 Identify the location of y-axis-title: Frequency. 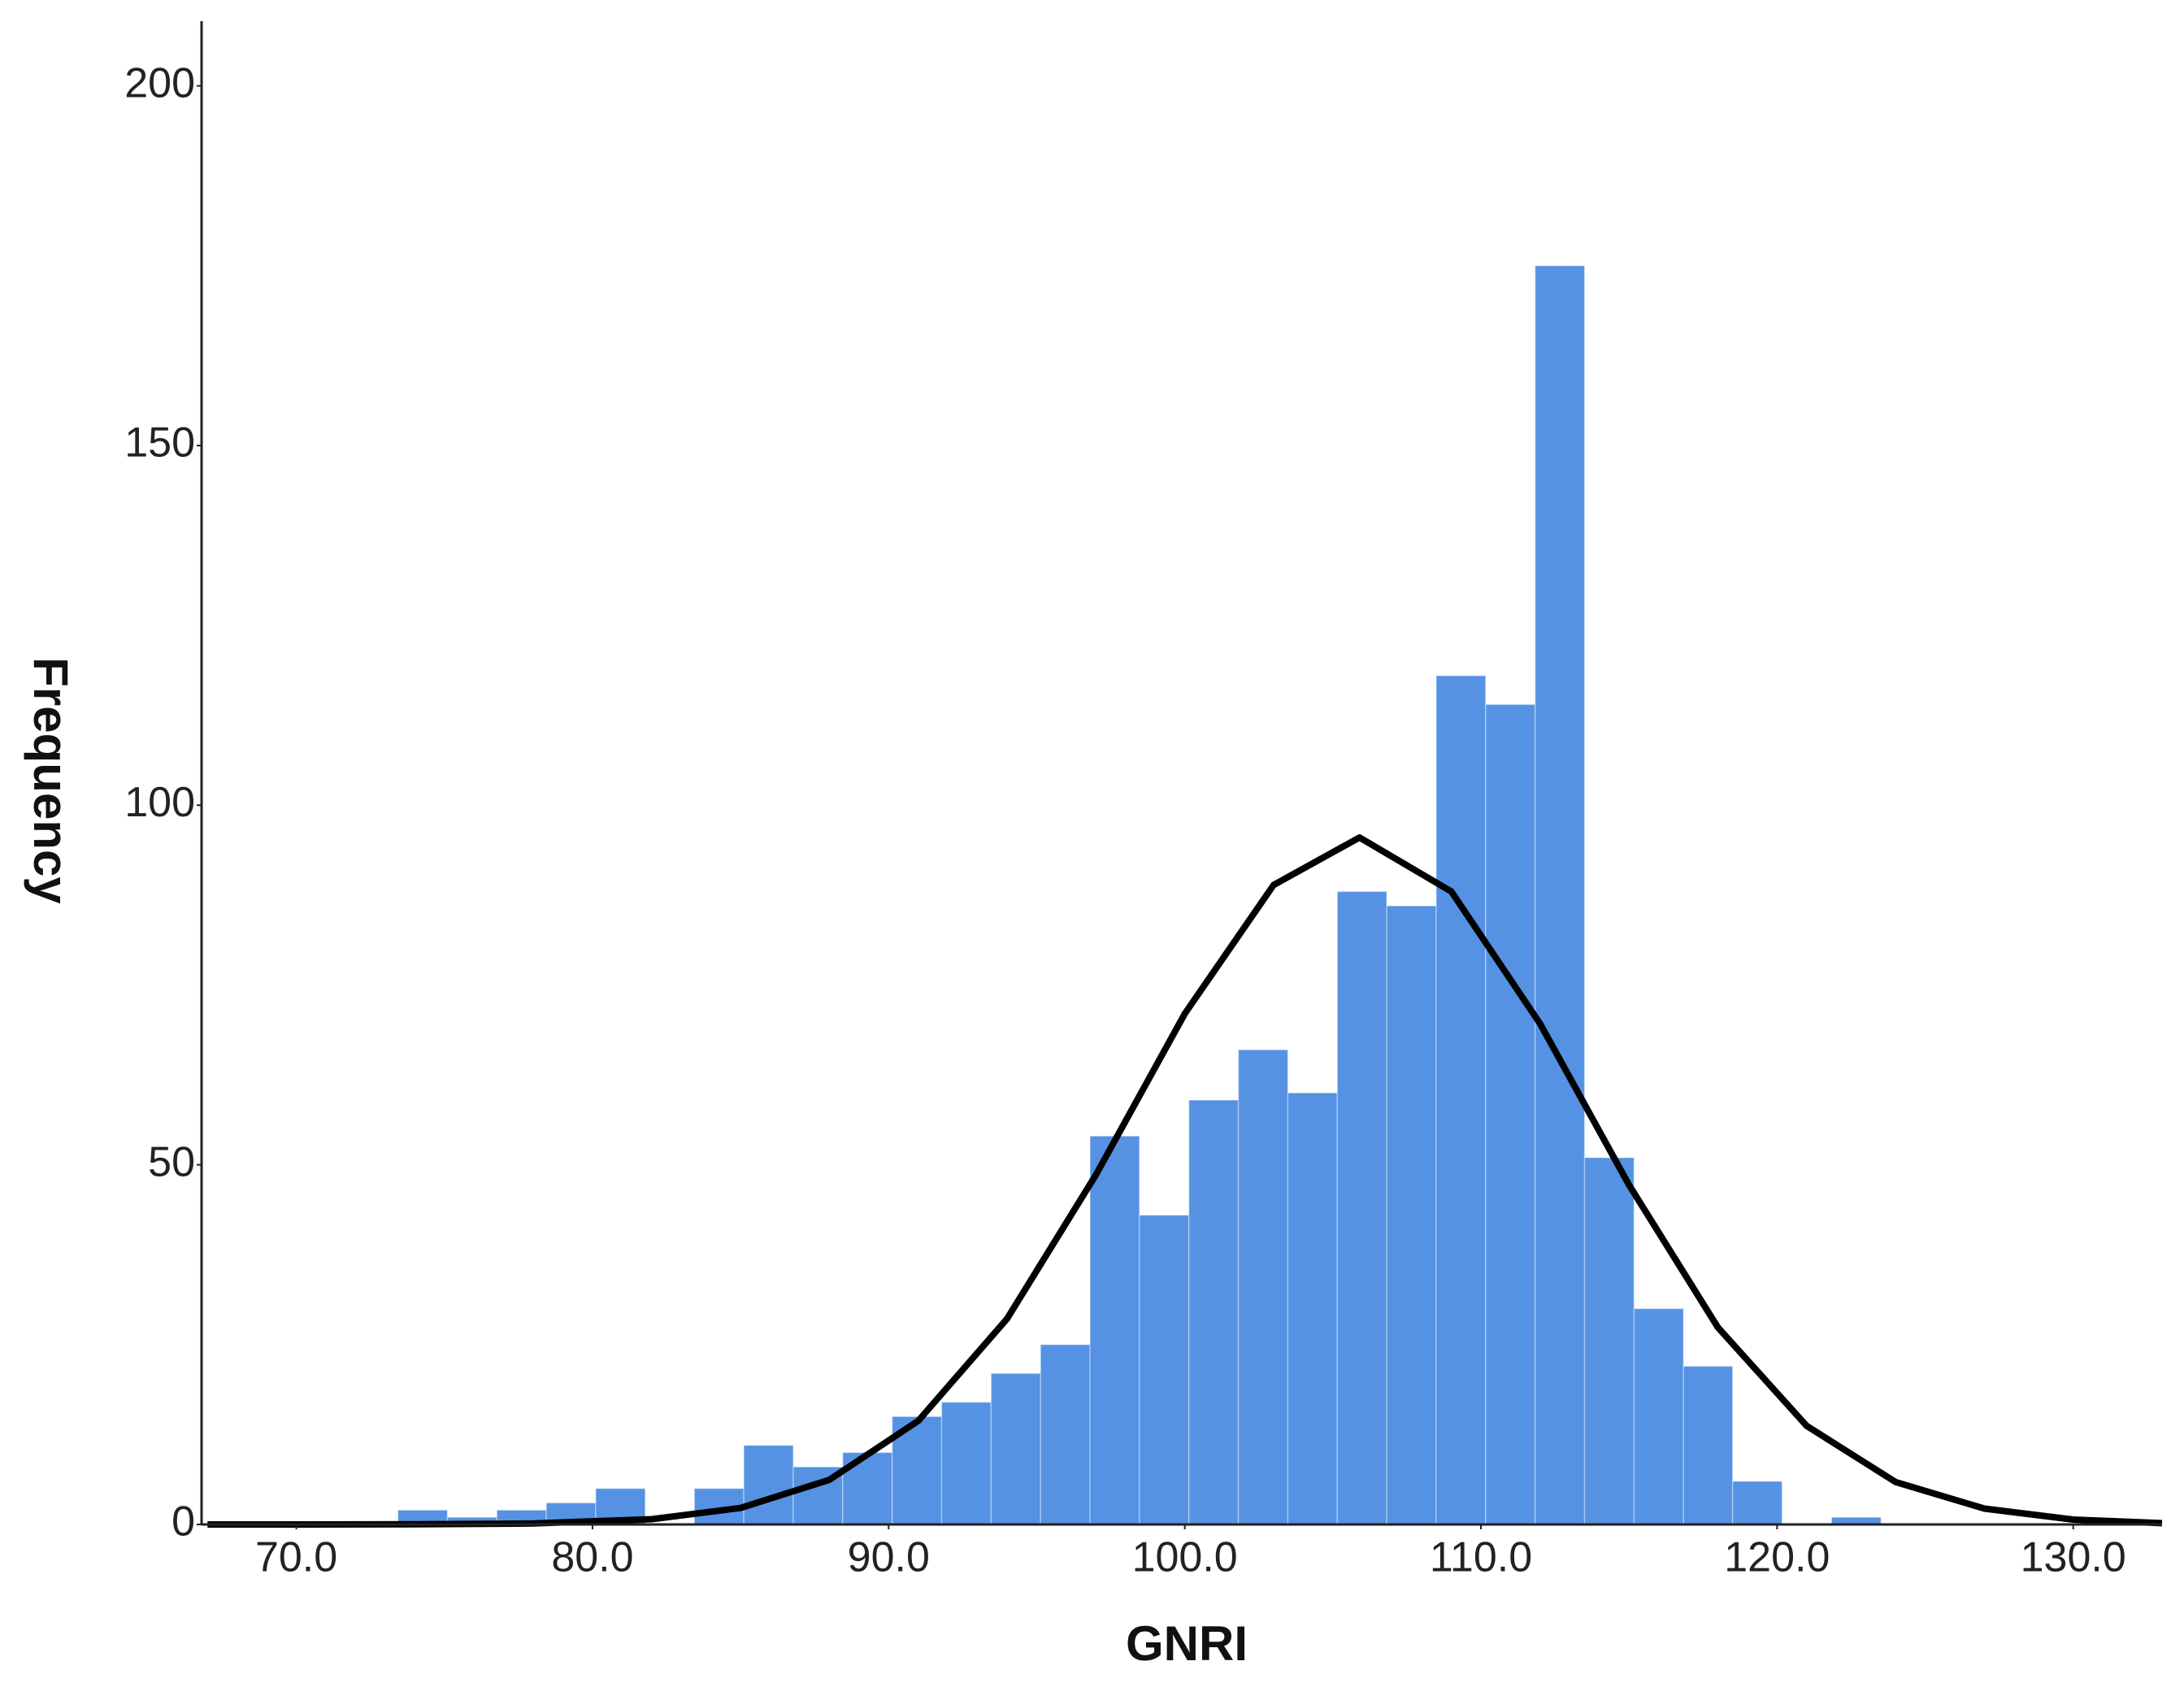
(51, 780).